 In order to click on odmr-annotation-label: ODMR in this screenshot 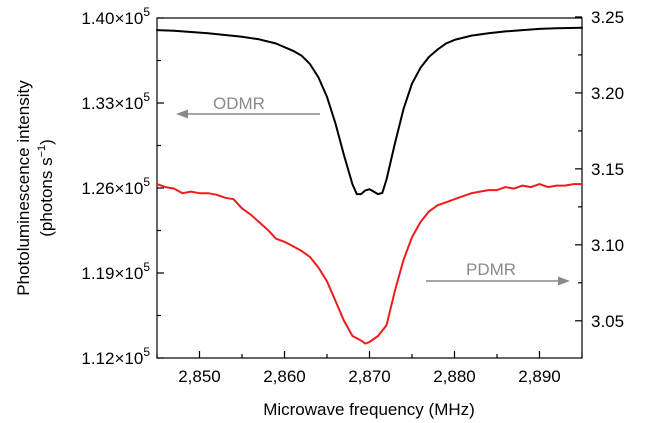, I will do `click(239, 103)`.